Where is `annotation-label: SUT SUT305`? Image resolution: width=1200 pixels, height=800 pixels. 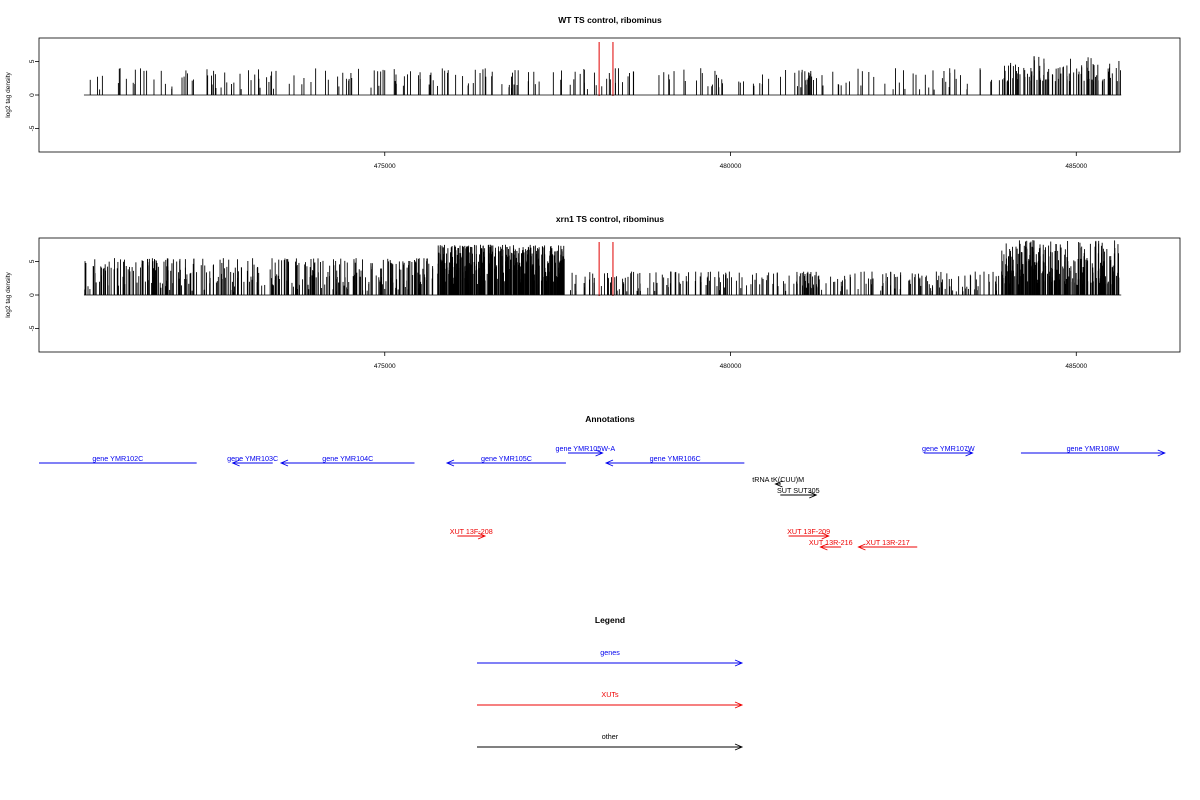
annotation-label: SUT SUT305 is located at coordinates (798, 490).